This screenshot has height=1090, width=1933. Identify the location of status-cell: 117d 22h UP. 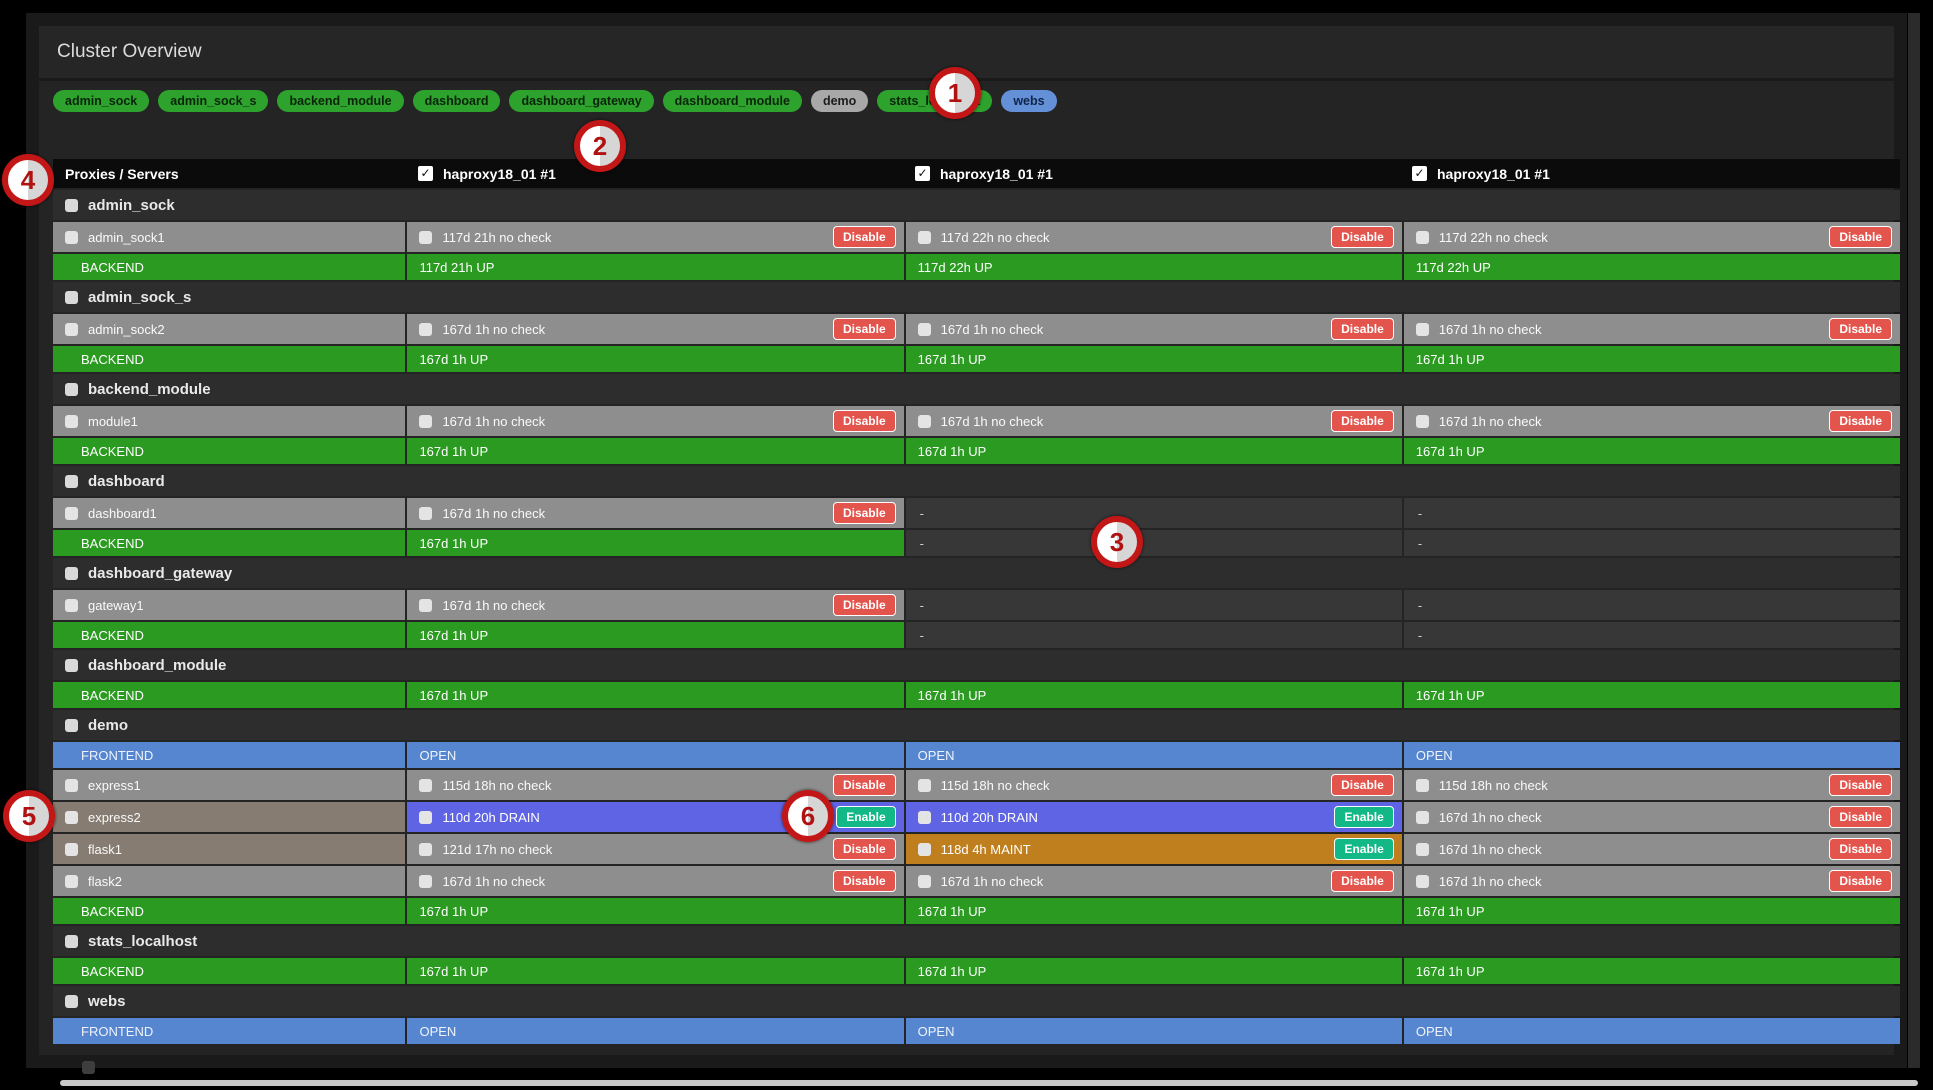
(1652, 267).